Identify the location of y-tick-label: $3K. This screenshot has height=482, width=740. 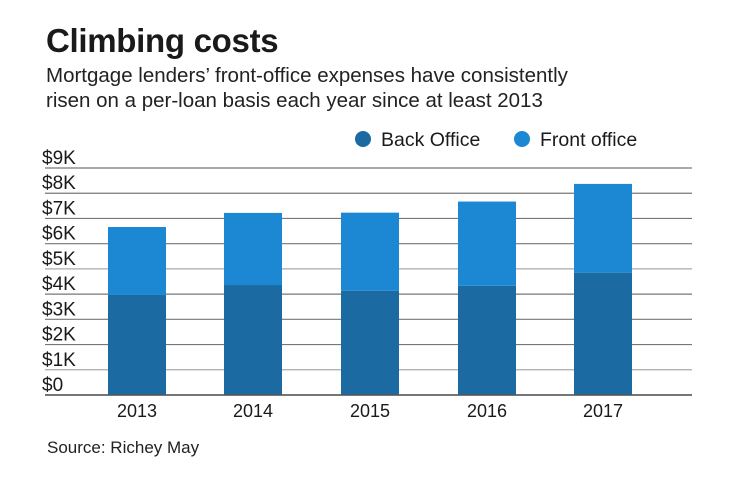
(59, 309).